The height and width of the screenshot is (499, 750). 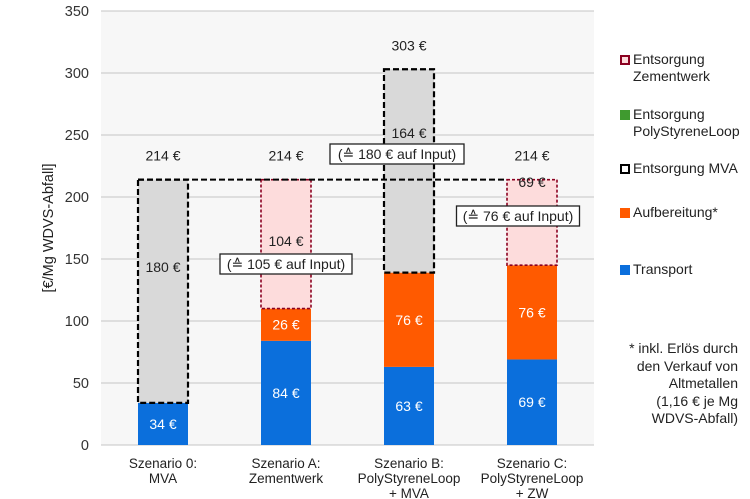 I want to click on annotation-text: (≙ 105 € auf Input), so click(x=286, y=264).